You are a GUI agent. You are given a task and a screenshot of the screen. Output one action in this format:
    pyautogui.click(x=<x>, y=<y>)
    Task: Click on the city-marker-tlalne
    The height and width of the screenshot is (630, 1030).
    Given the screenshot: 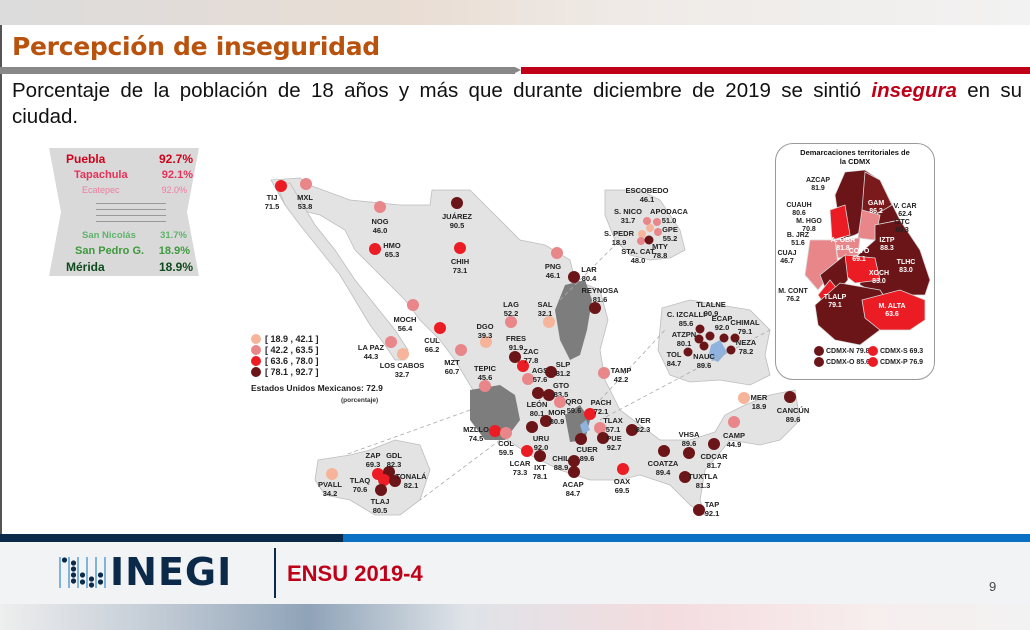 What is the action you would take?
    pyautogui.click(x=710, y=336)
    